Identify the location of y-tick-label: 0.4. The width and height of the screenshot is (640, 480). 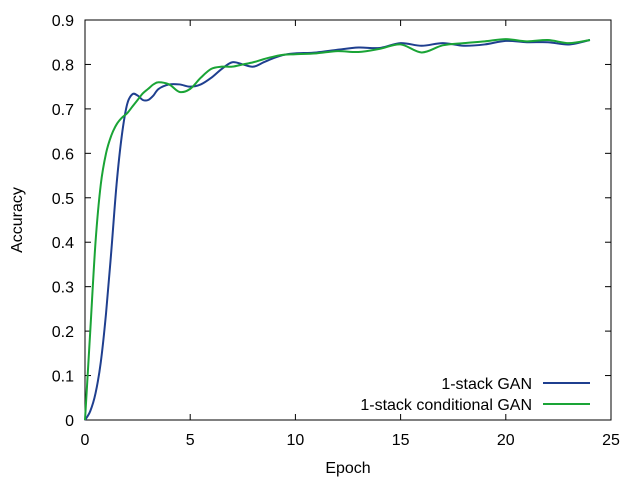
(63, 243).